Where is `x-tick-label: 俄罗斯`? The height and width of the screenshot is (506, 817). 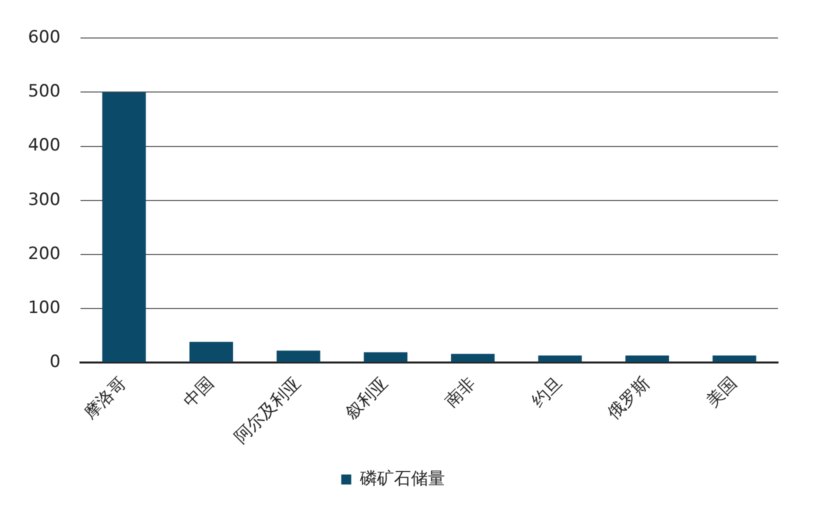 x-tick-label: 俄罗斯 is located at coordinates (629, 398).